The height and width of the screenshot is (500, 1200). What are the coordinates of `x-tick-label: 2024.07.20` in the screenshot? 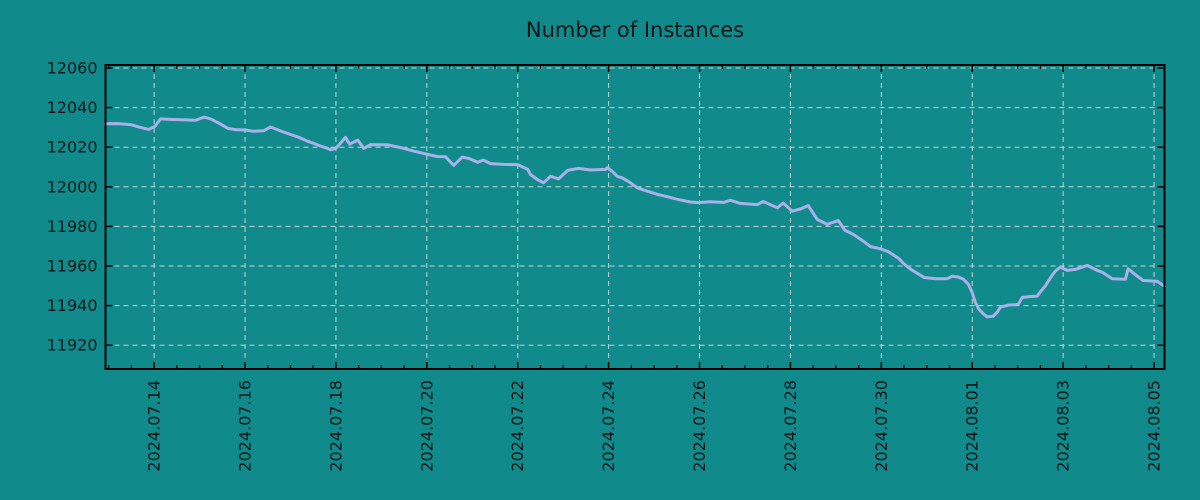 It's located at (426, 426).